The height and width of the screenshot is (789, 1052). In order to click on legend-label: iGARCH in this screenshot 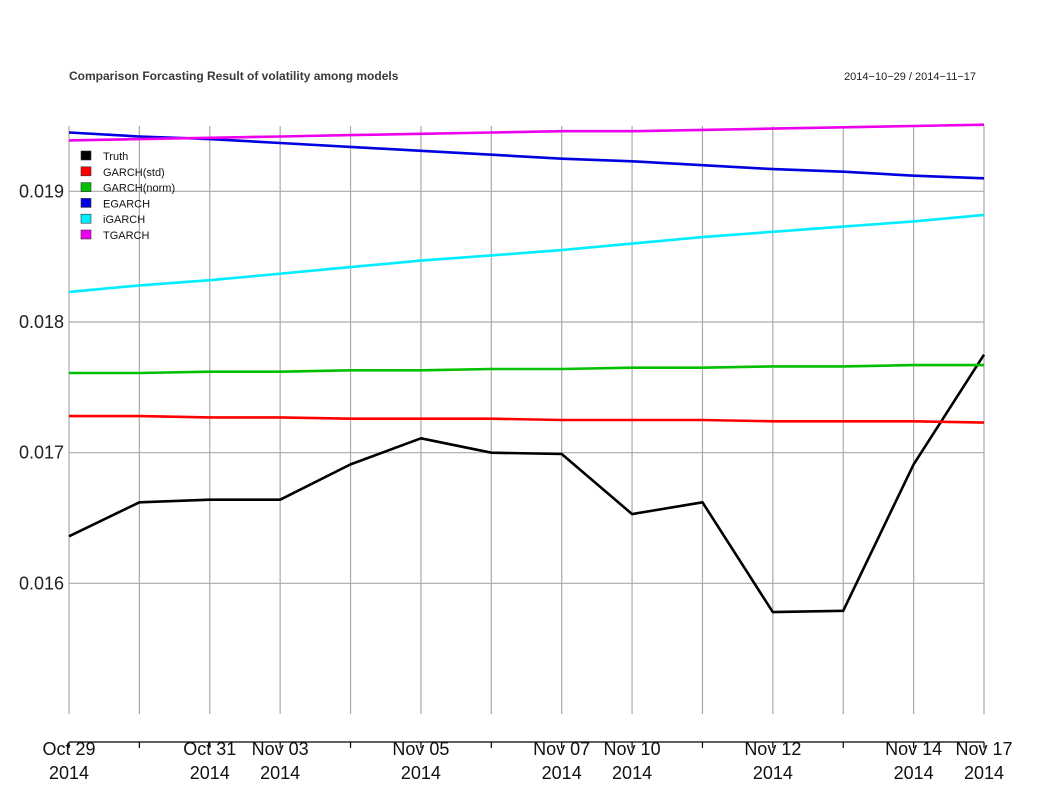, I will do `click(124, 220)`.